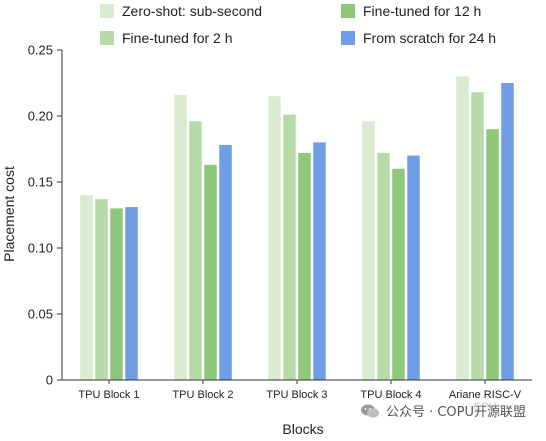 The height and width of the screenshot is (441, 546). What do you see at coordinates (40, 314) in the screenshot?
I see `y-tick-label: 0.05` at bounding box center [40, 314].